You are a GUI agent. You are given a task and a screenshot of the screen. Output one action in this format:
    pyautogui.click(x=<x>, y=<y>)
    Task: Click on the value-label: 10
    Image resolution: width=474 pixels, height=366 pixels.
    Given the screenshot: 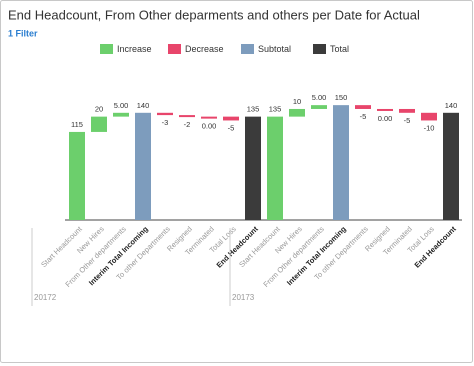 What is the action you would take?
    pyautogui.click(x=297, y=101)
    